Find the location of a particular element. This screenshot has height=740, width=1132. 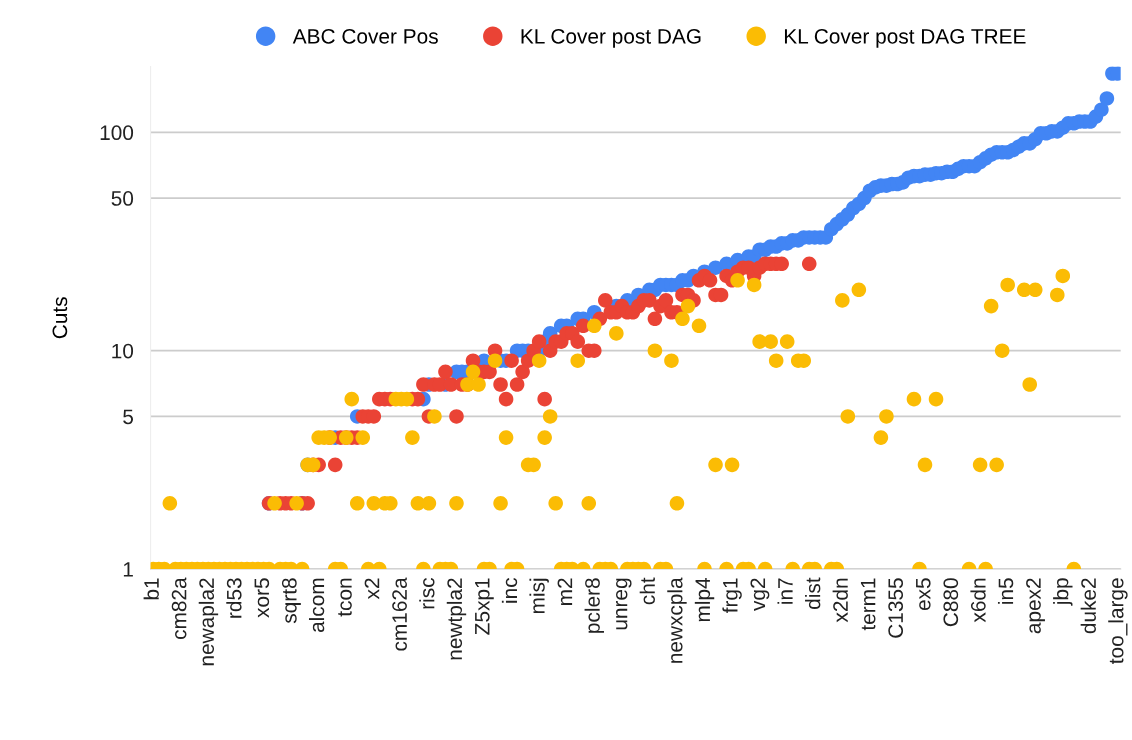

x-tick-label: b1 is located at coordinates (151, 589).